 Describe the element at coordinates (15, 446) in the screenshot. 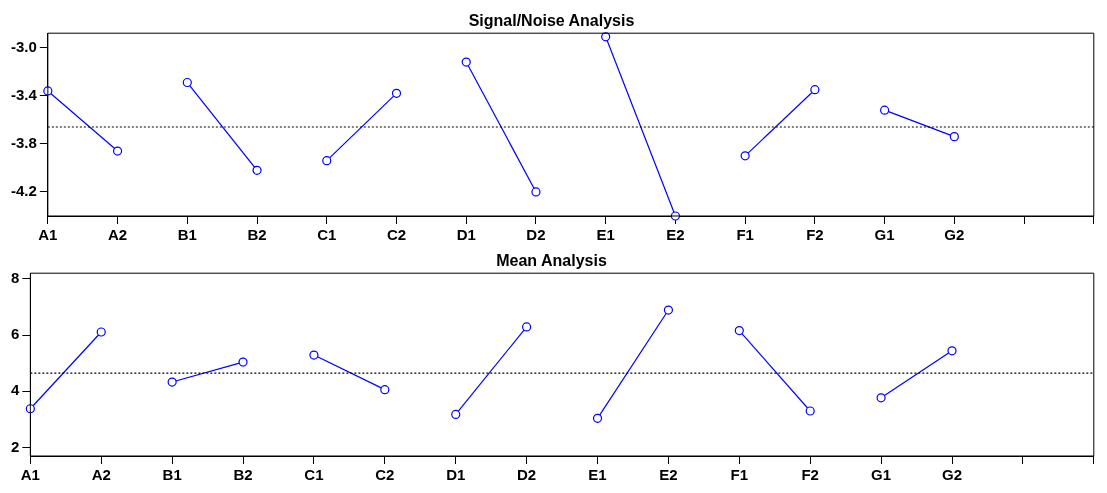

I see `y-tick-label: 2` at that location.